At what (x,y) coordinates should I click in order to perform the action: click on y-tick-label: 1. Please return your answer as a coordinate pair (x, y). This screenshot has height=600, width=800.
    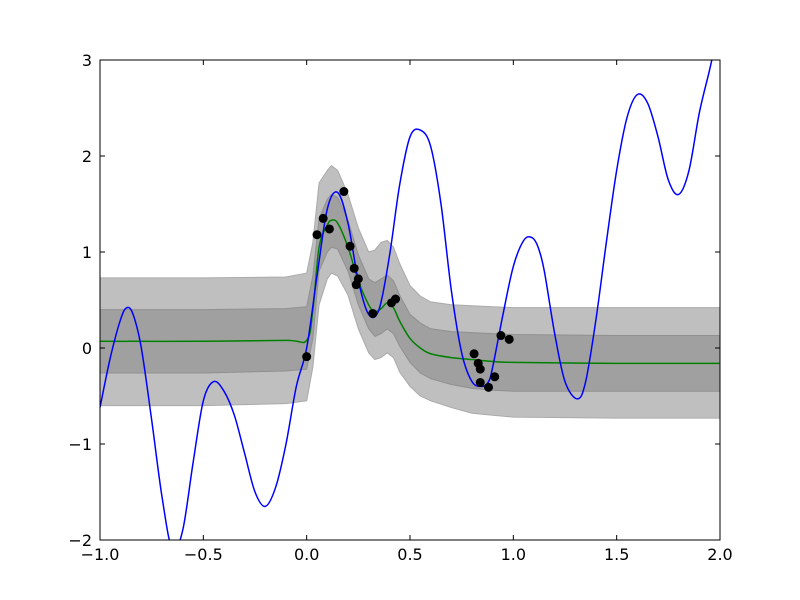
    Looking at the image, I should click on (87, 252).